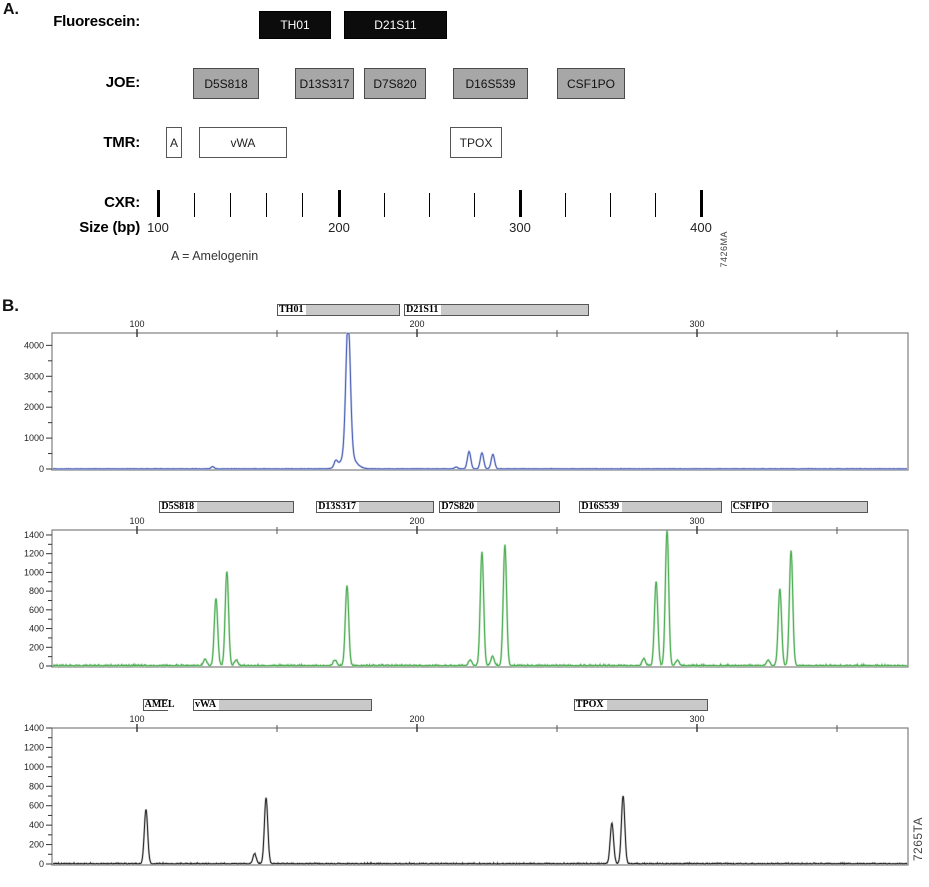  Describe the element at coordinates (34, 376) in the screenshot. I see `y-tick-label: 3000` at that location.